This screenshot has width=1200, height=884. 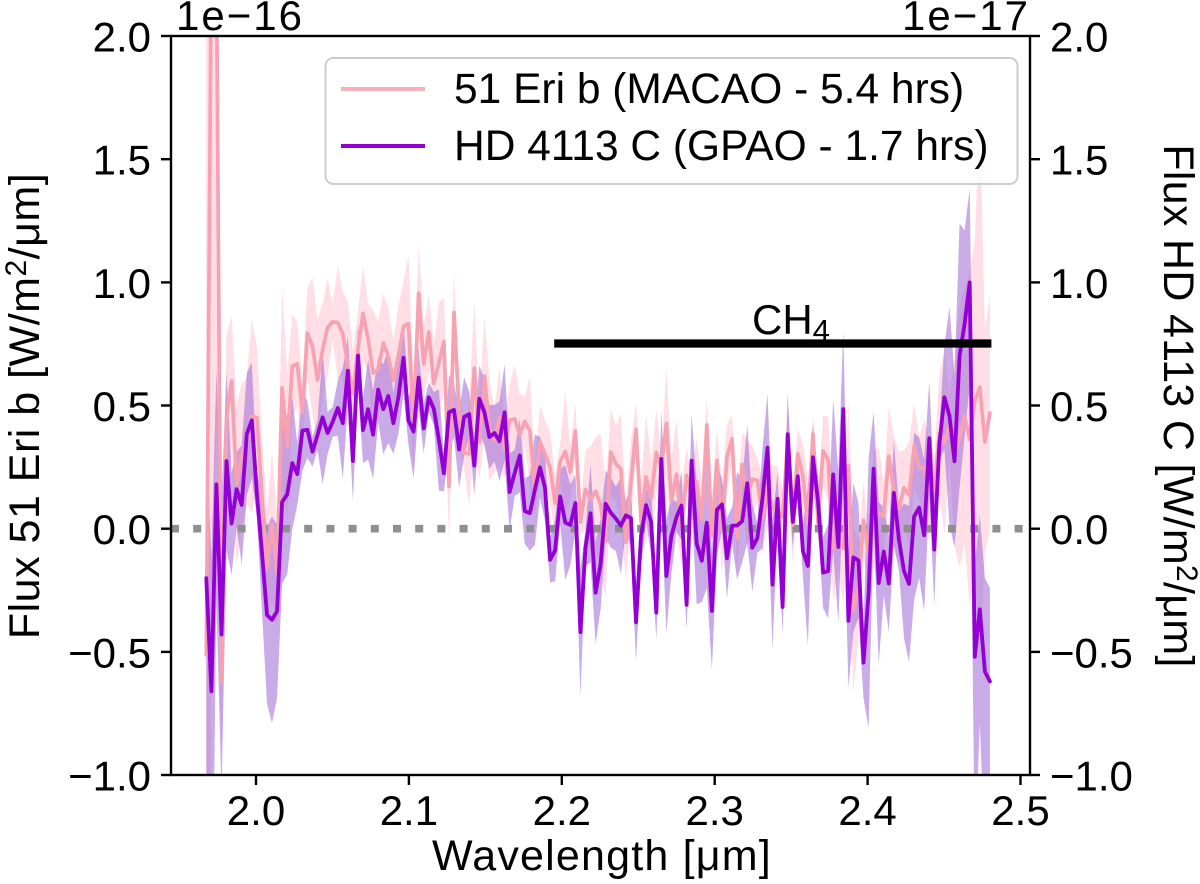 What do you see at coordinates (1177, 405) in the screenshot?
I see `svg-text: Flux HD 4113 C [W/m2/μm]` at bounding box center [1177, 405].